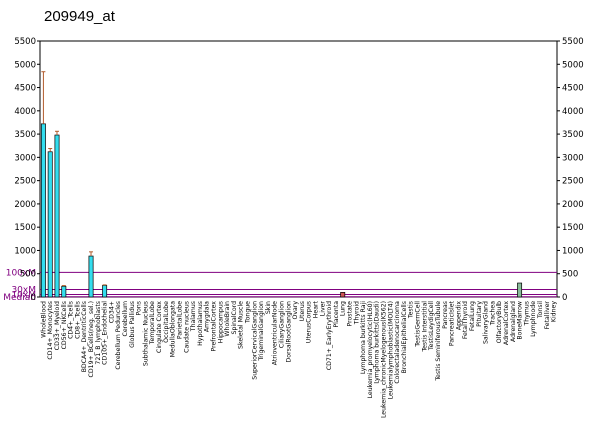 Image resolution: width=600 pixels, height=434 pixels. Describe the element at coordinates (573, 251) in the screenshot. I see `y-right-tick-label: 1000` at that location.